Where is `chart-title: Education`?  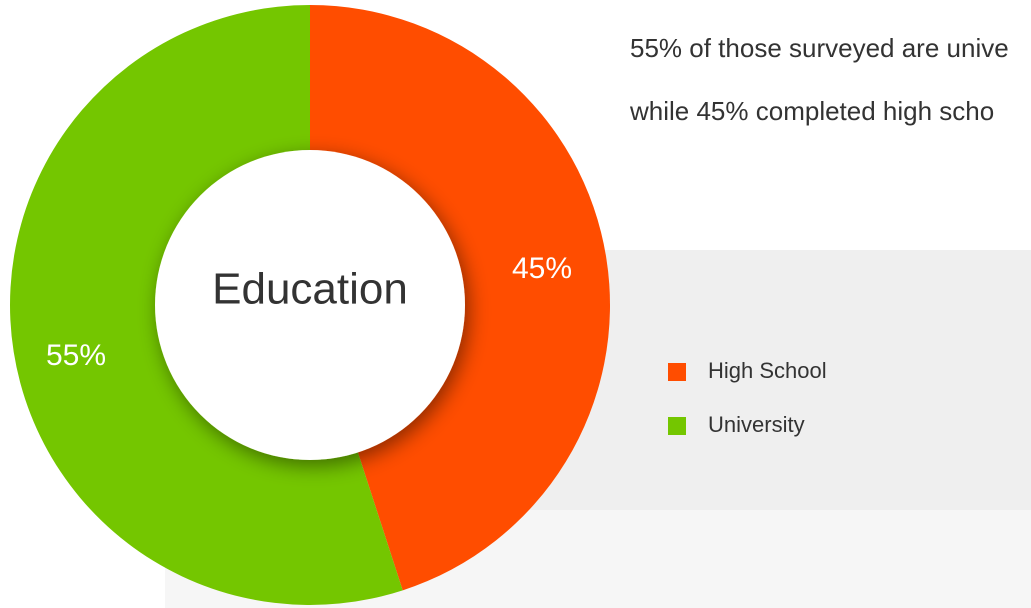
chart-title: Education is located at coordinates (310, 289).